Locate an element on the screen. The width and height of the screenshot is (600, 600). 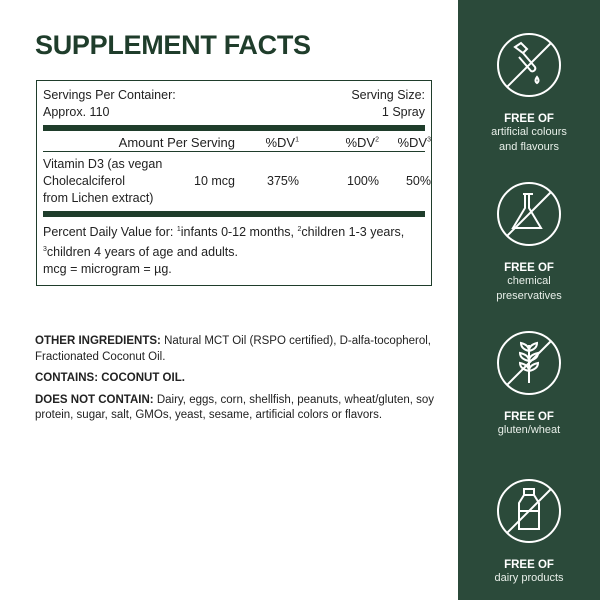
header-dv2: %DV2 is located at coordinates (362, 142).